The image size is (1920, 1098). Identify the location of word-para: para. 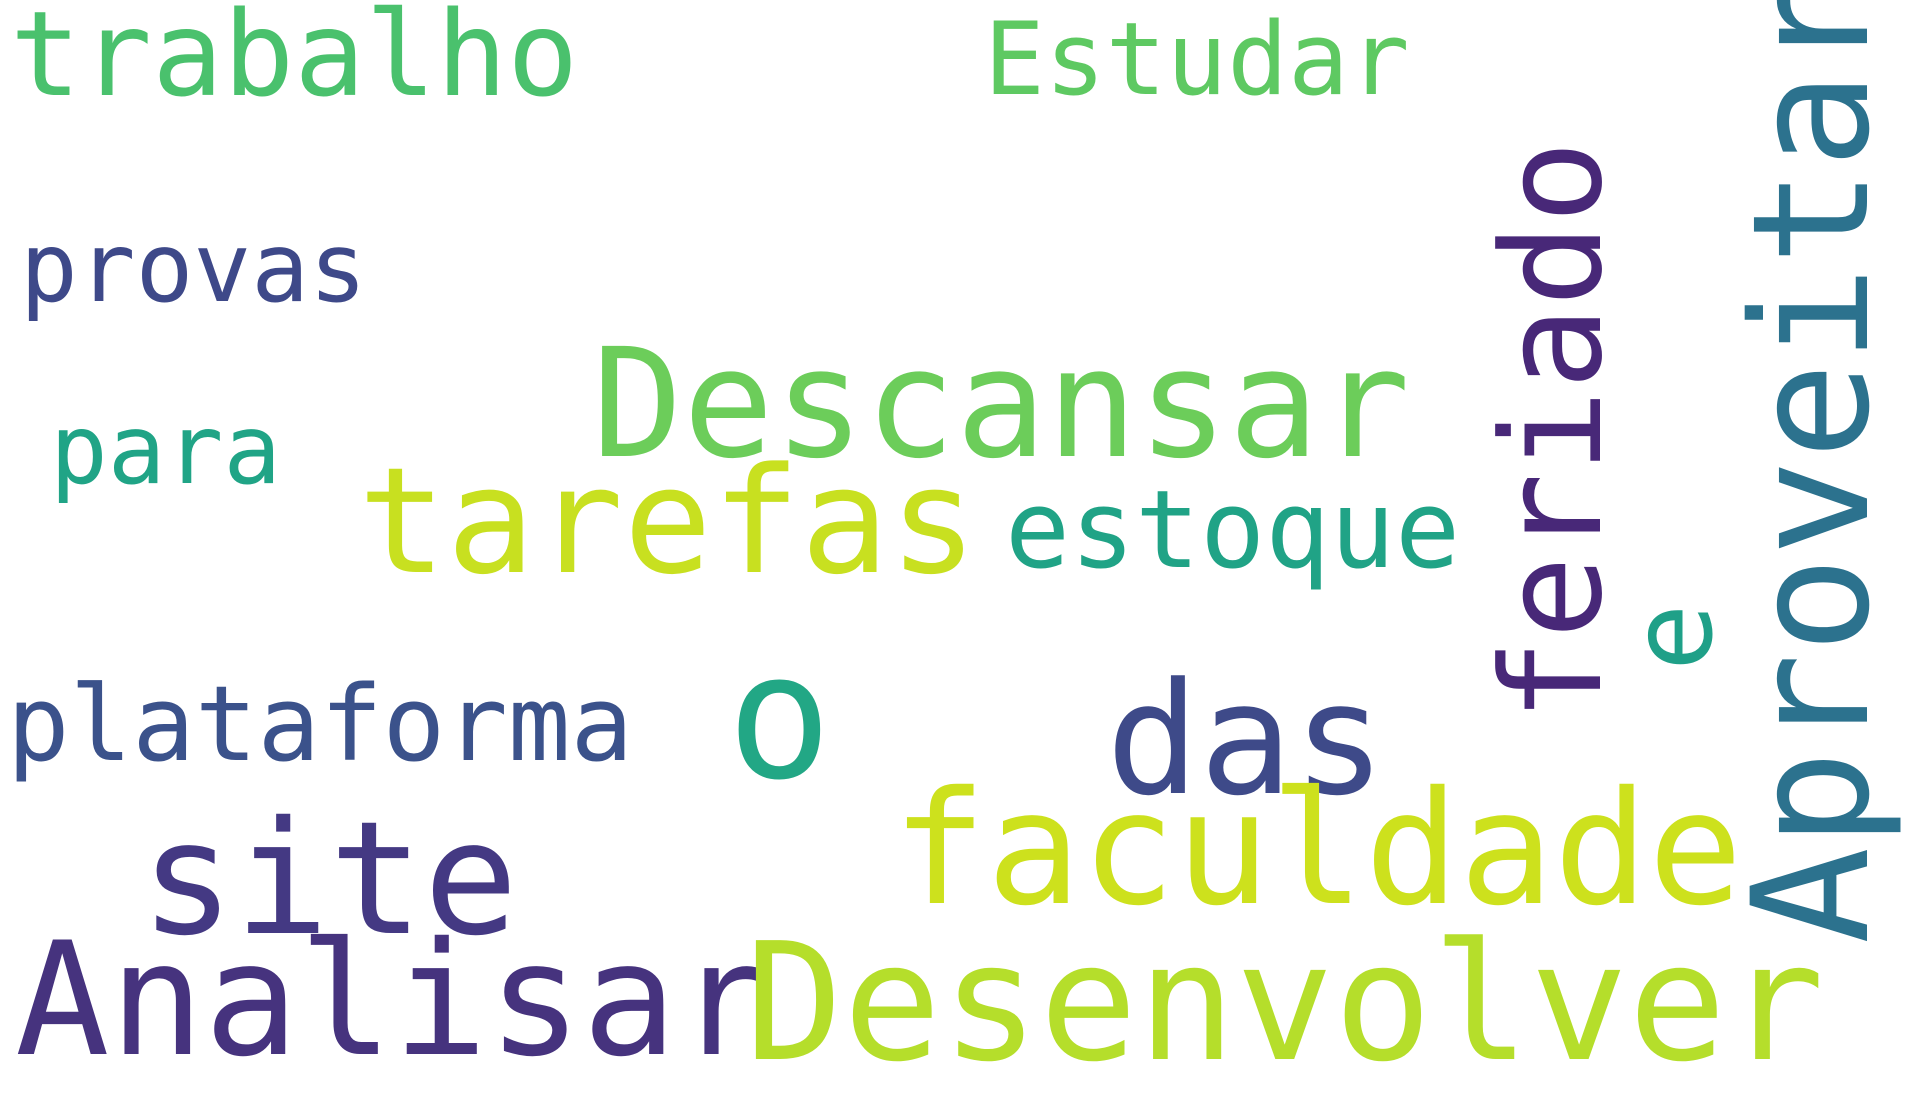
(166, 450).